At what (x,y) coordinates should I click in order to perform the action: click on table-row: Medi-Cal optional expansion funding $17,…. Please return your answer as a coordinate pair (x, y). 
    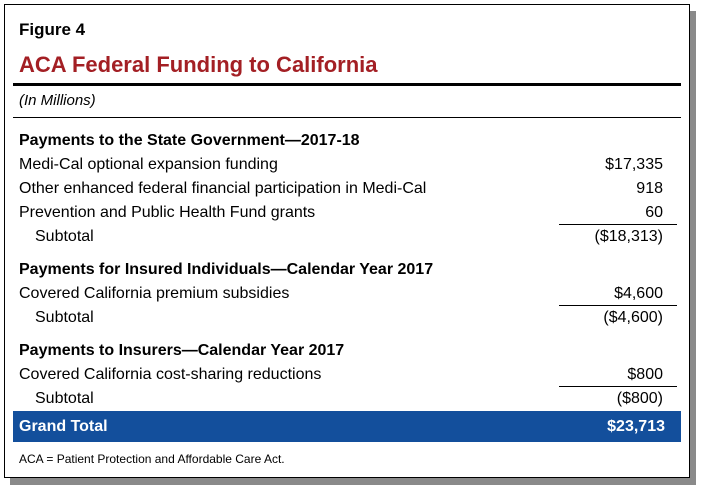
    Looking at the image, I should click on (343, 165).